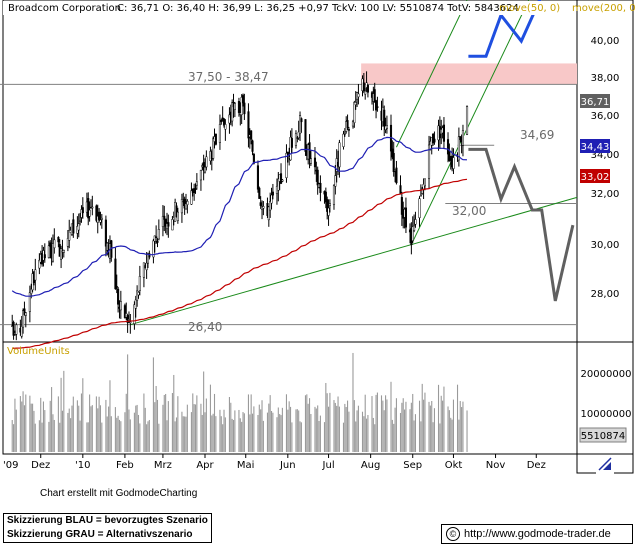 This screenshot has height=550, width=635. I want to click on chart-tool-icon, so click(605, 464).